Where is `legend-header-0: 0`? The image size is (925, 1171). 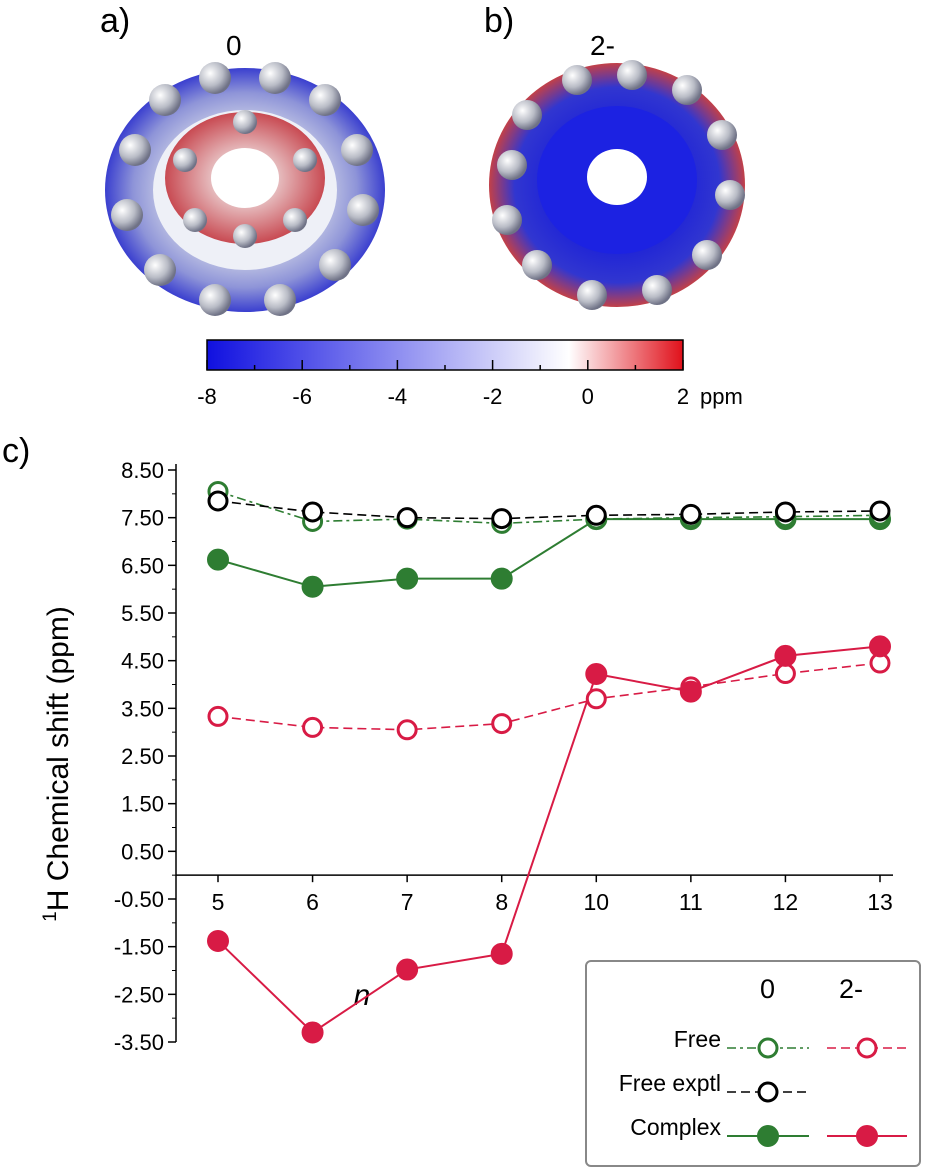 legend-header-0: 0 is located at coordinates (768, 989).